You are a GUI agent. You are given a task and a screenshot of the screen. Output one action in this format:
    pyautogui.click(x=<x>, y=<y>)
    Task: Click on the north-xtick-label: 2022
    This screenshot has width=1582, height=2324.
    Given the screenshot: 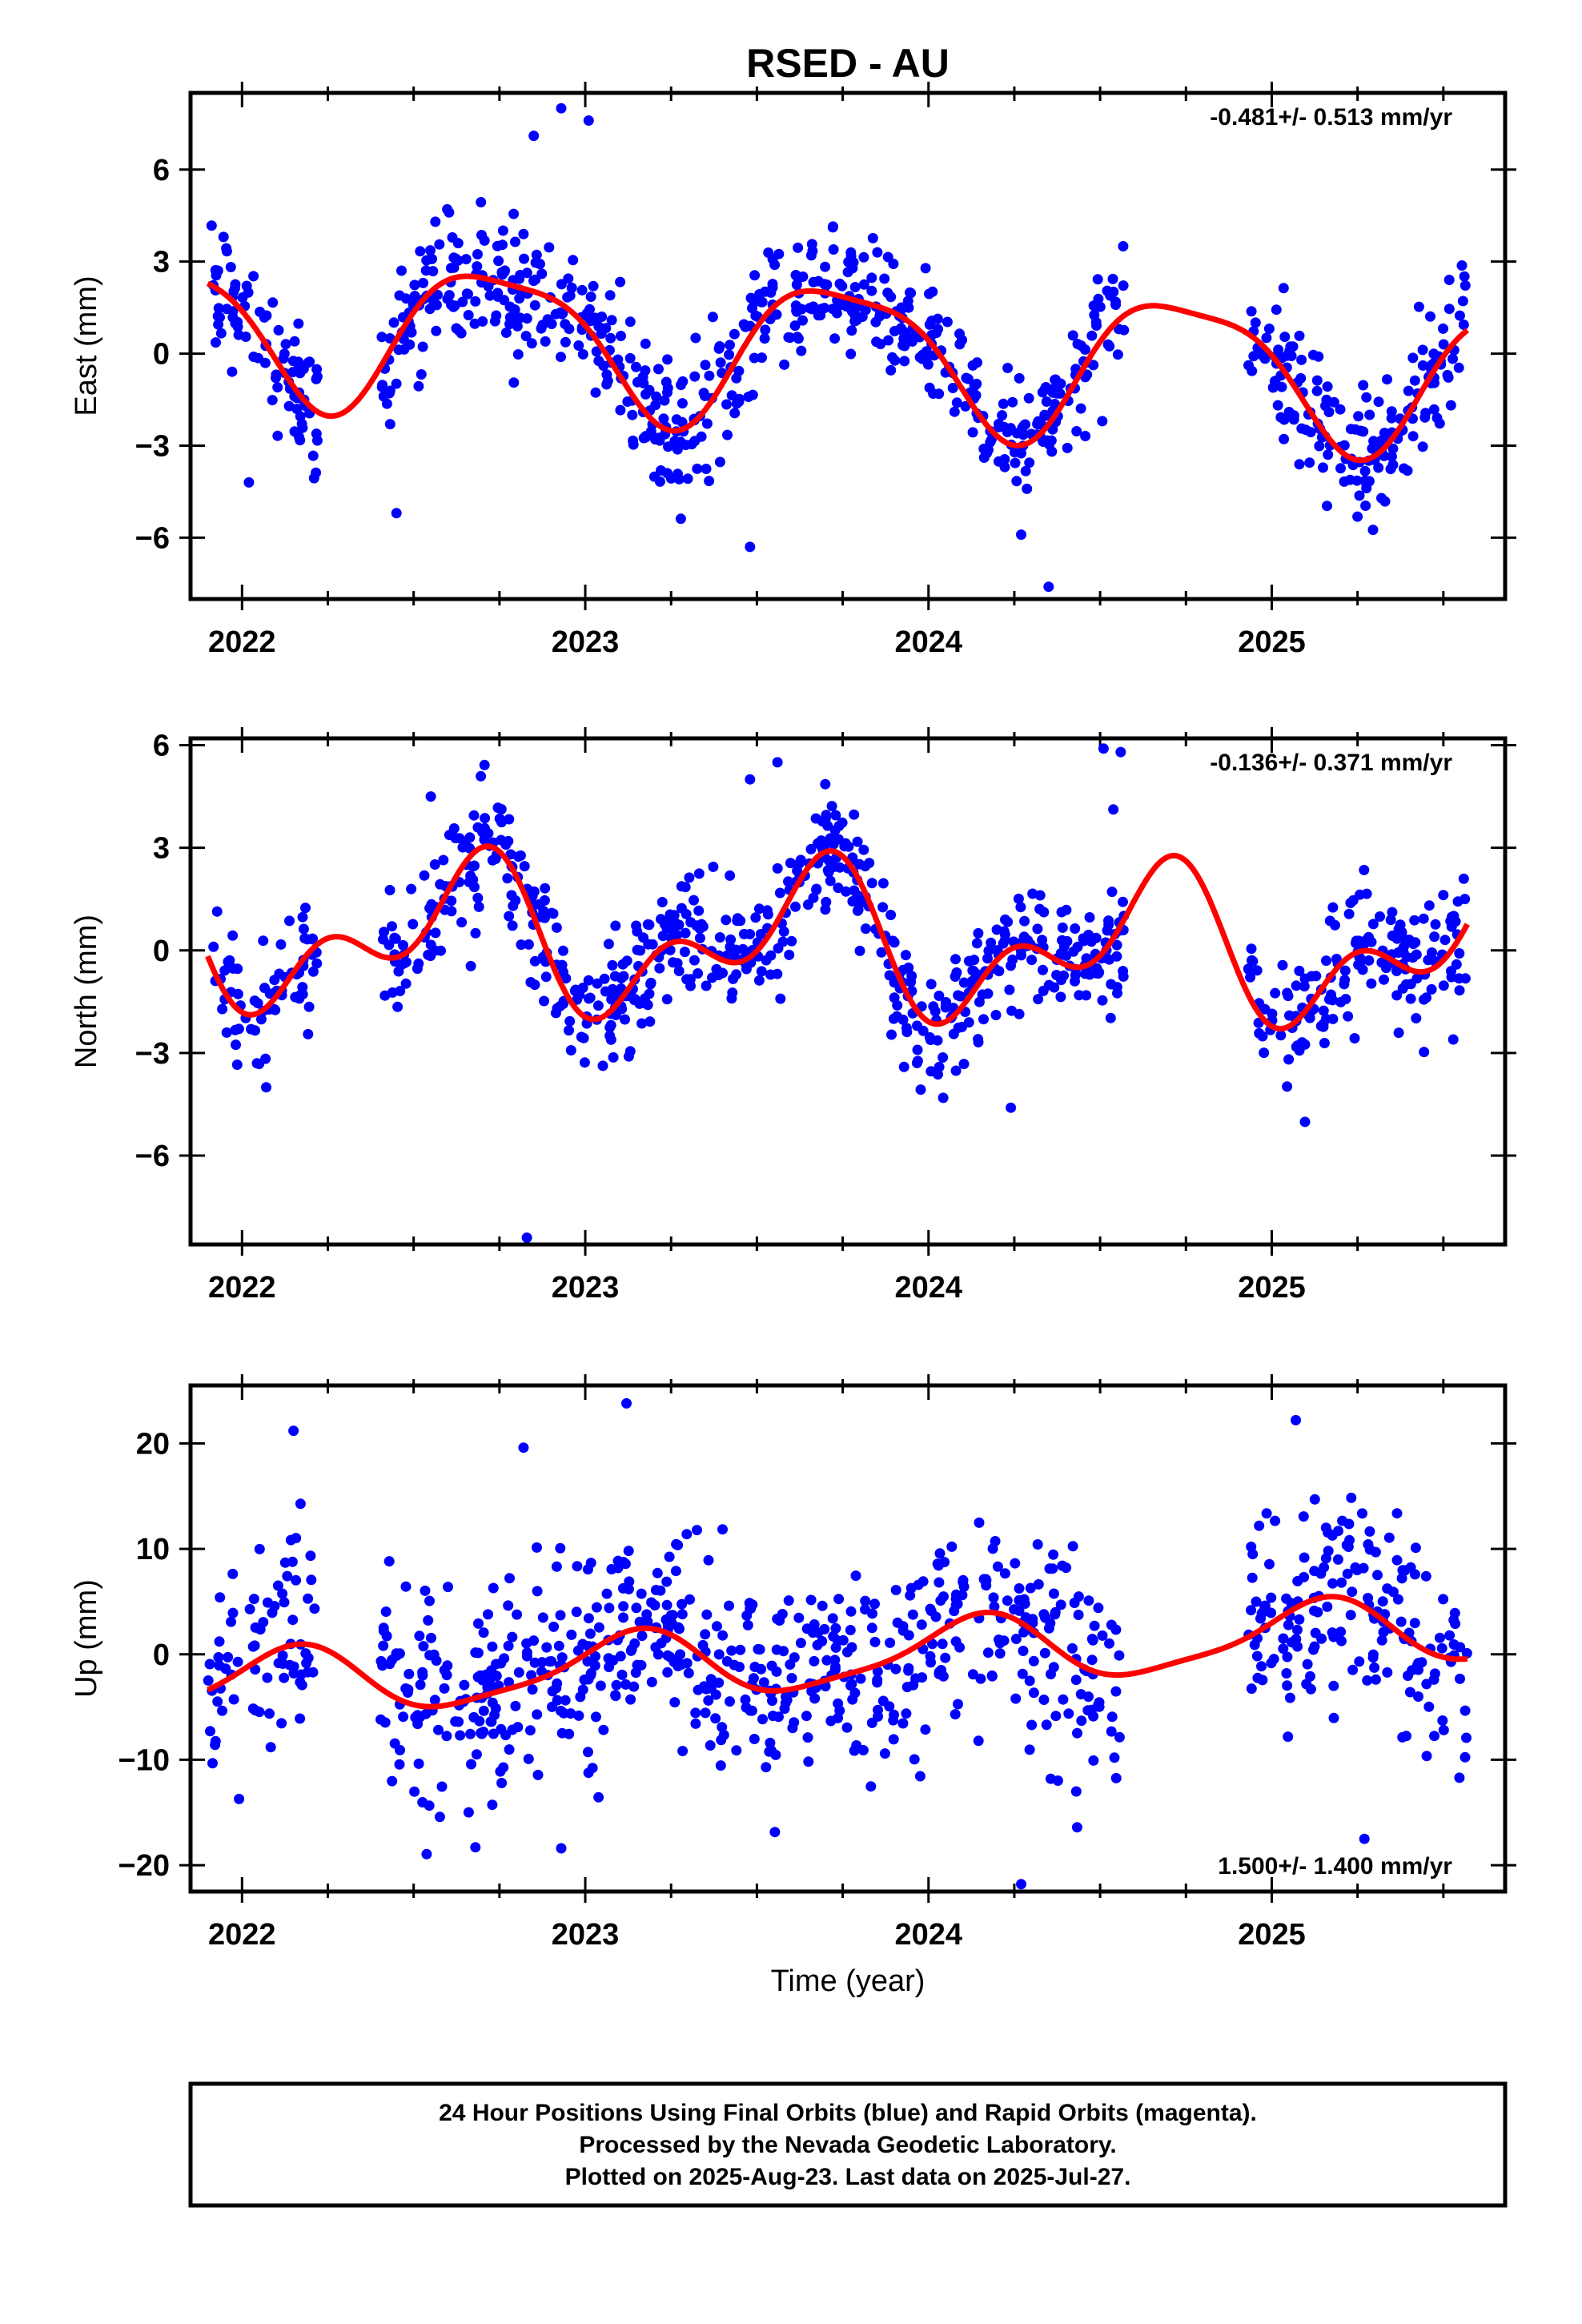 What is the action you would take?
    pyautogui.click(x=242, y=1288)
    